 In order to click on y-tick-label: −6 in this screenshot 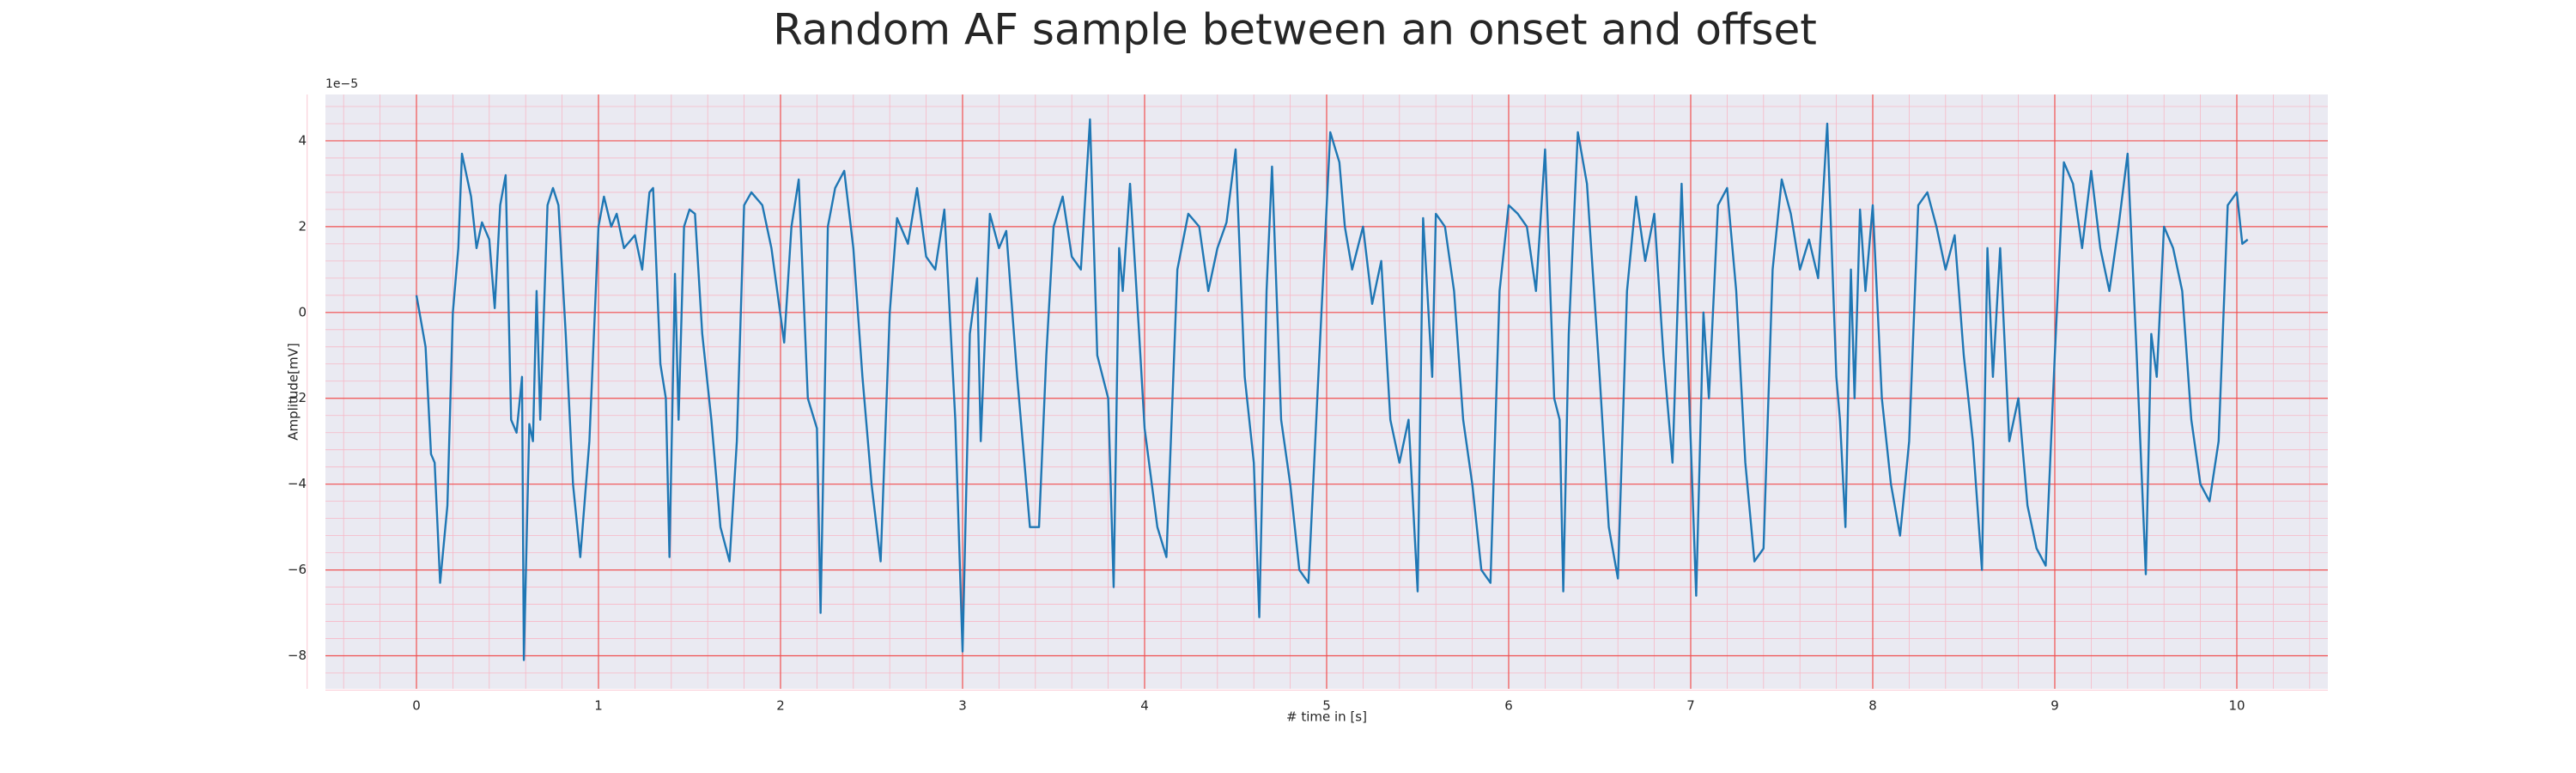, I will do `click(297, 569)`.